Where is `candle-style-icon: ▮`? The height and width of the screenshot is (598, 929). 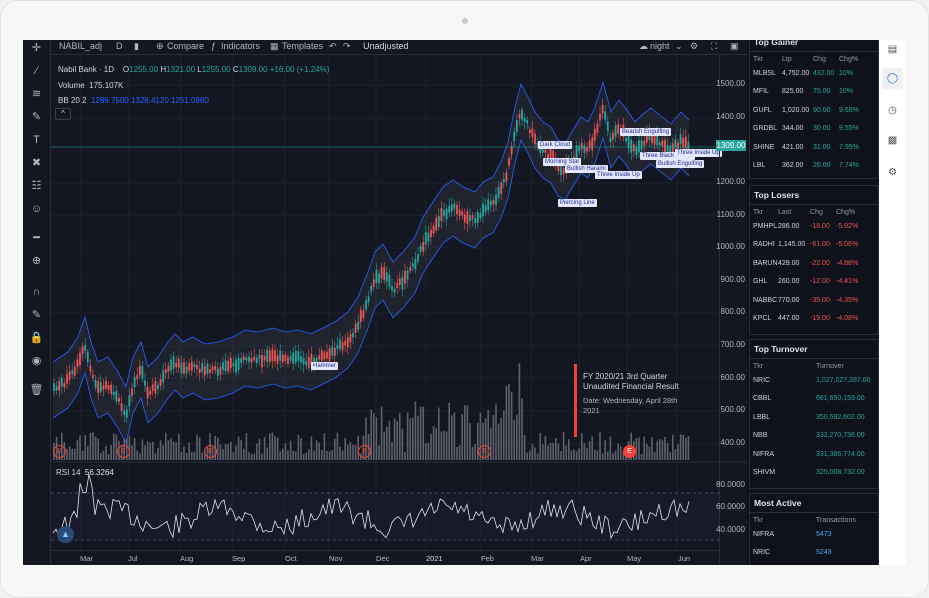 candle-style-icon: ▮ is located at coordinates (136, 46).